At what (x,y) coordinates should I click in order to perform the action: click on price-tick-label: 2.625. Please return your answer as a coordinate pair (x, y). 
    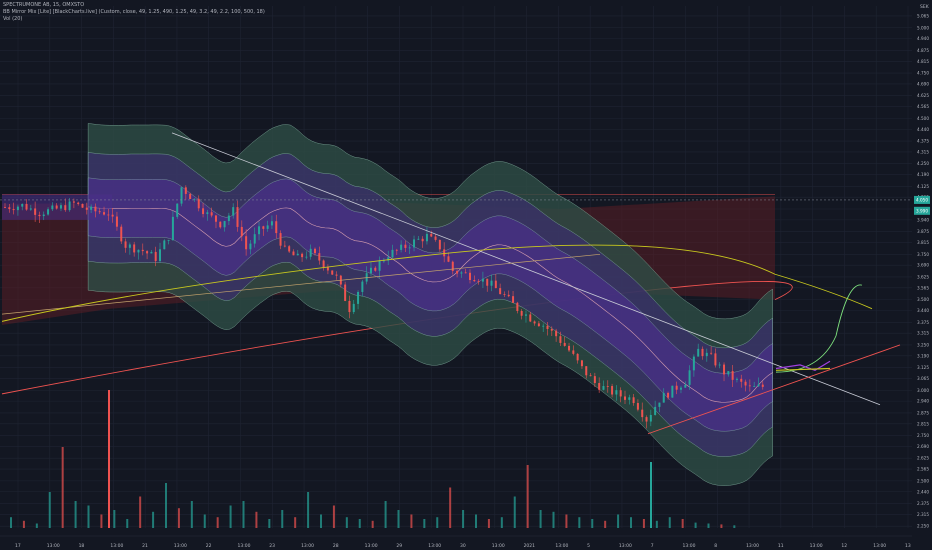
    Looking at the image, I should click on (923, 458).